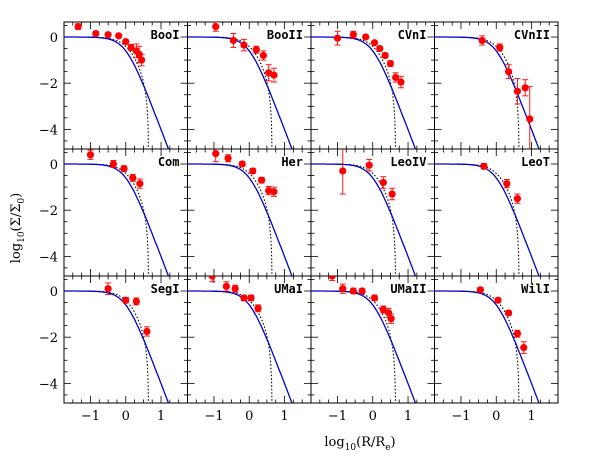 This screenshot has height=467, width=597. I want to click on panel-label: LeoIV, so click(408, 162).